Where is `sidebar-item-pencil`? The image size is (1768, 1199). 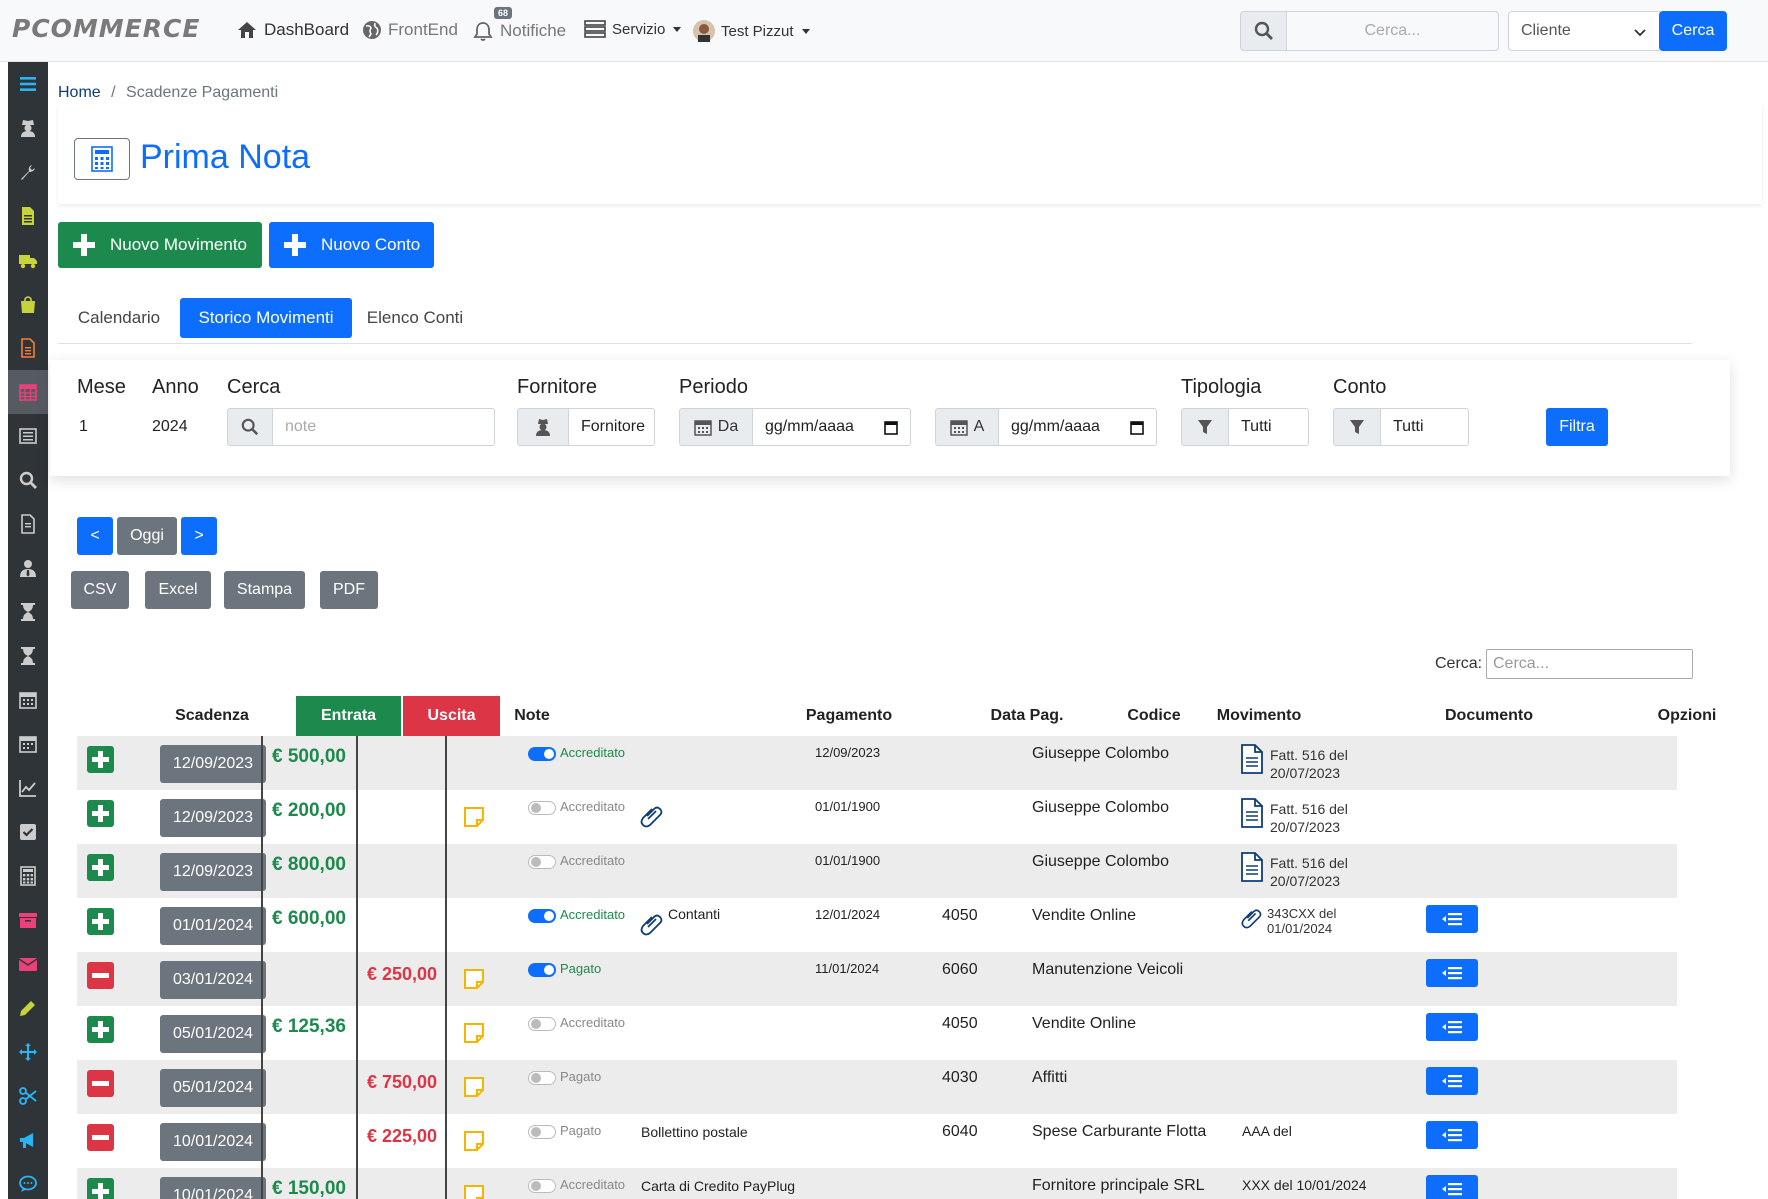
sidebar-item-pencil is located at coordinates (28, 1008).